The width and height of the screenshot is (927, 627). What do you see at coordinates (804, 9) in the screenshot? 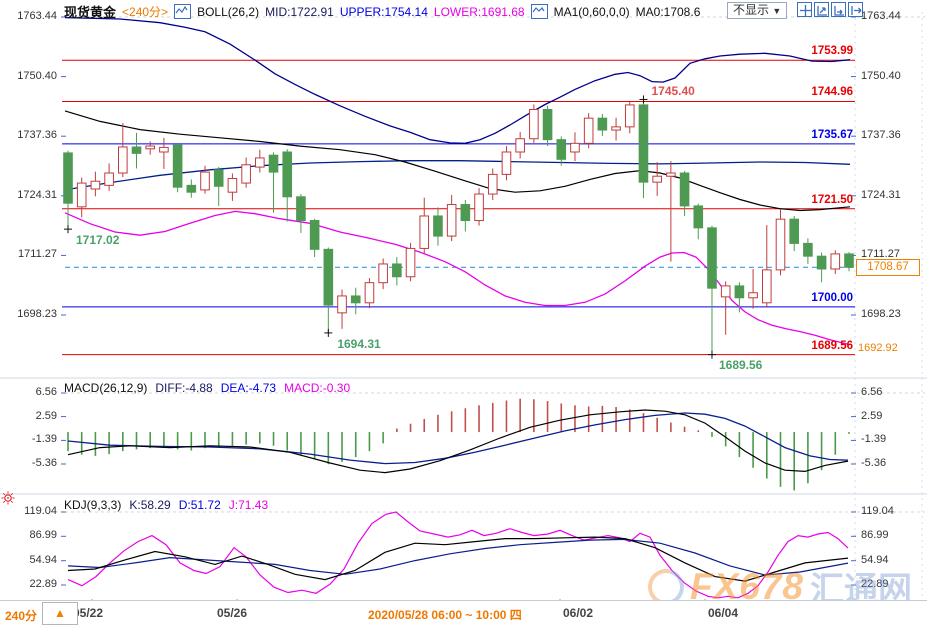
I see `crosshair-icon` at bounding box center [804, 9].